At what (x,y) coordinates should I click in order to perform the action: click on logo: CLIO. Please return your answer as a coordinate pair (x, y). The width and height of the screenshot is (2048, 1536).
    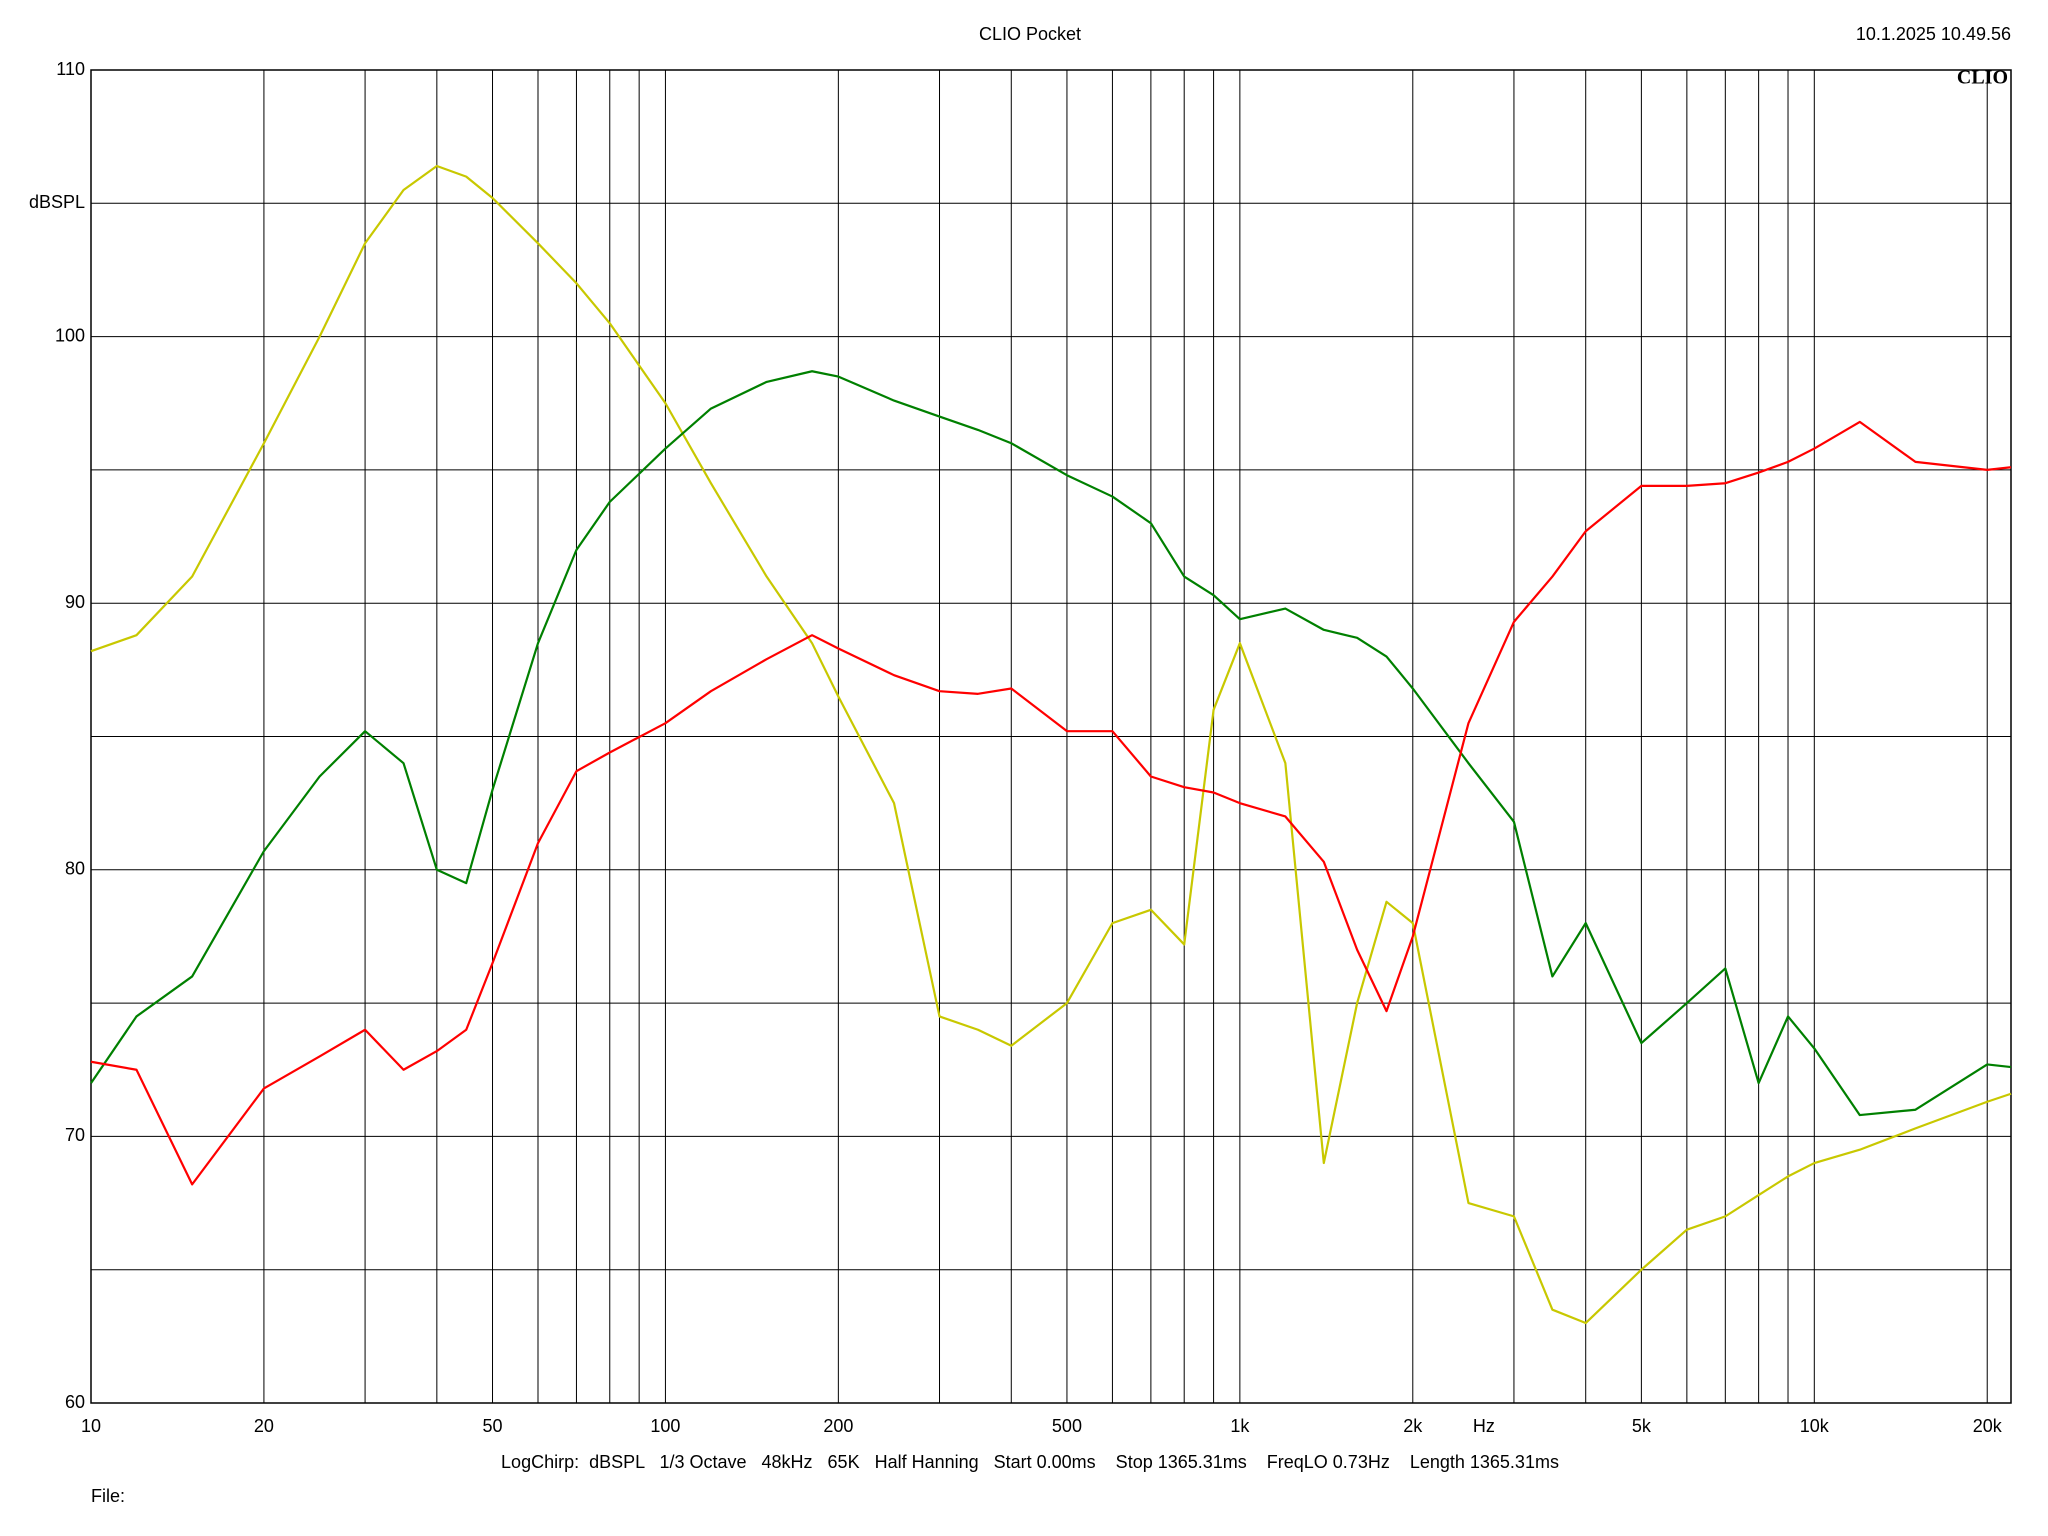
    Looking at the image, I should click on (1982, 78).